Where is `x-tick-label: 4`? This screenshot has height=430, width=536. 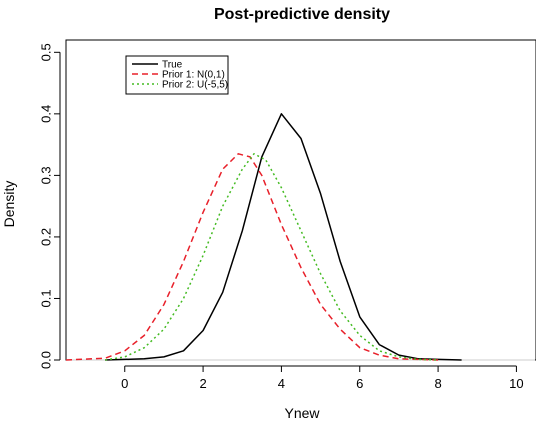 x-tick-label: 4 is located at coordinates (281, 383).